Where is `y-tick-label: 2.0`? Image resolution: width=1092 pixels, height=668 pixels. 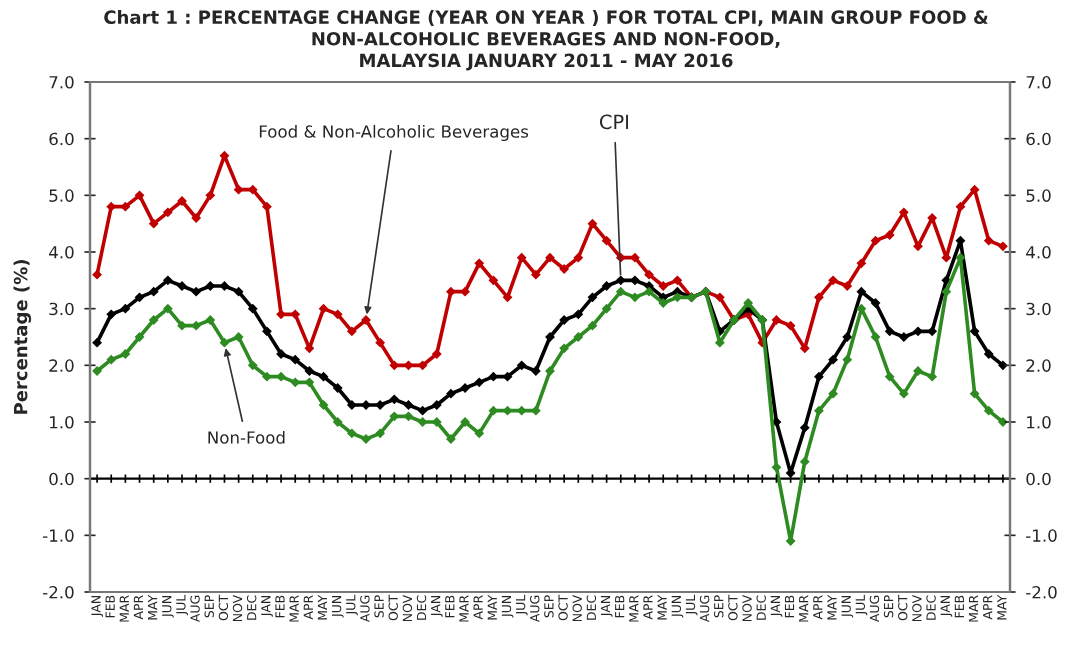
y-tick-label: 2.0 is located at coordinates (61, 365).